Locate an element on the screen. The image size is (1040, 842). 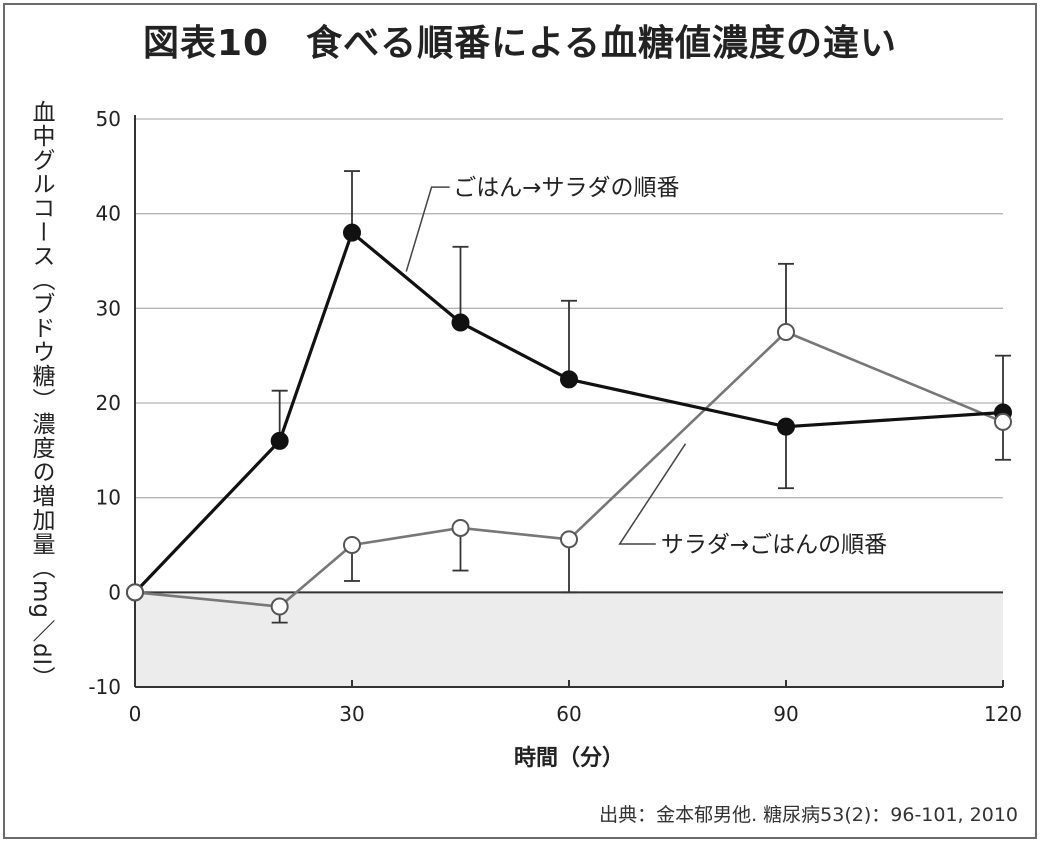
x-tick-label: 30 is located at coordinates (351, 714).